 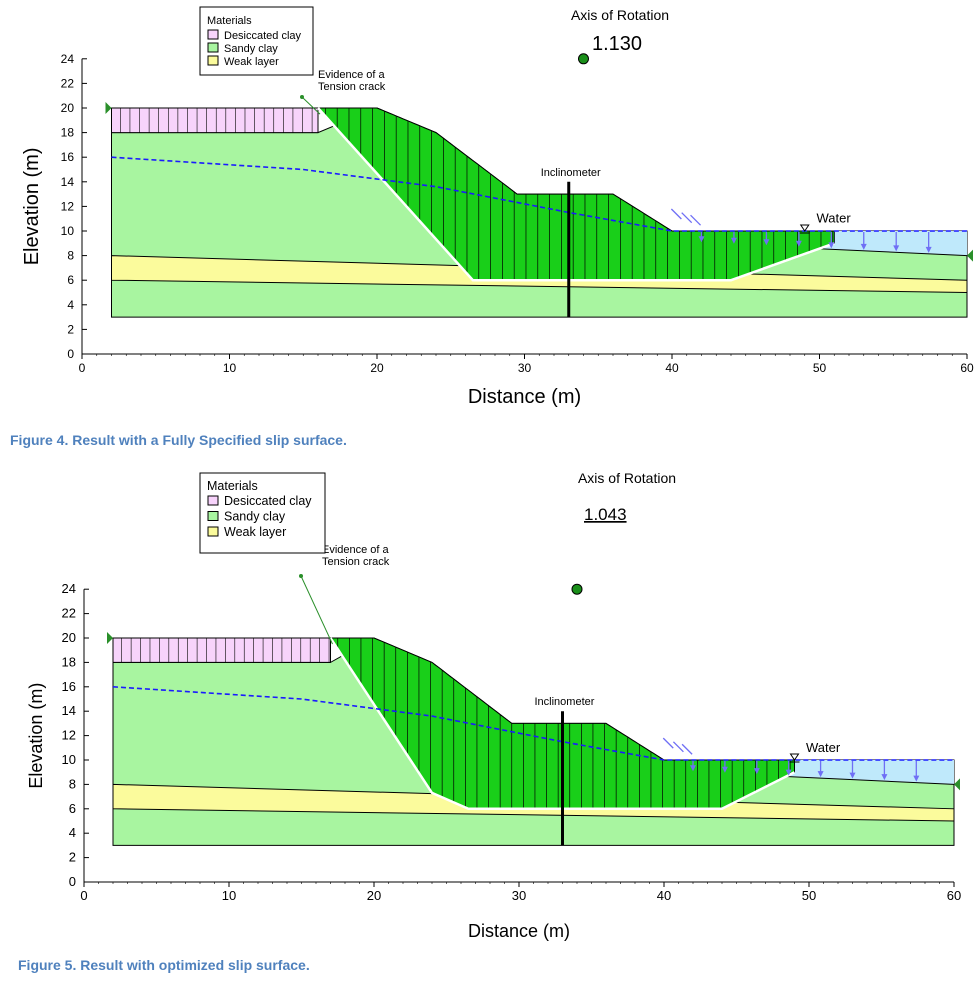 What do you see at coordinates (356, 562) in the screenshot?
I see `tension-crack-line: Tension crack` at bounding box center [356, 562].